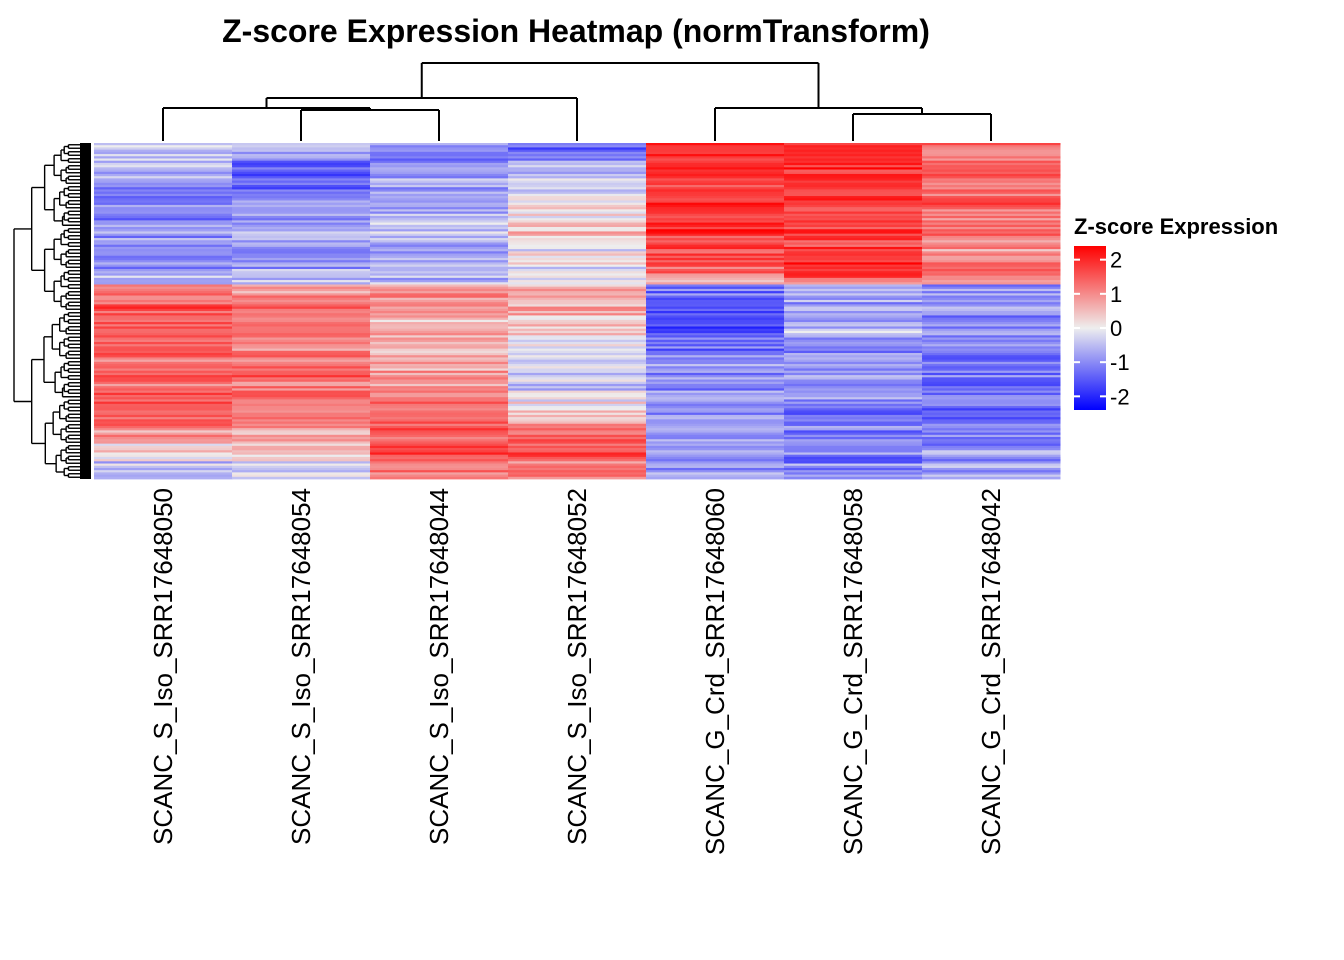 Image resolution: width=1344 pixels, height=960 pixels. Describe the element at coordinates (46, 311) in the screenshot. I see `row-dendrogram` at that location.